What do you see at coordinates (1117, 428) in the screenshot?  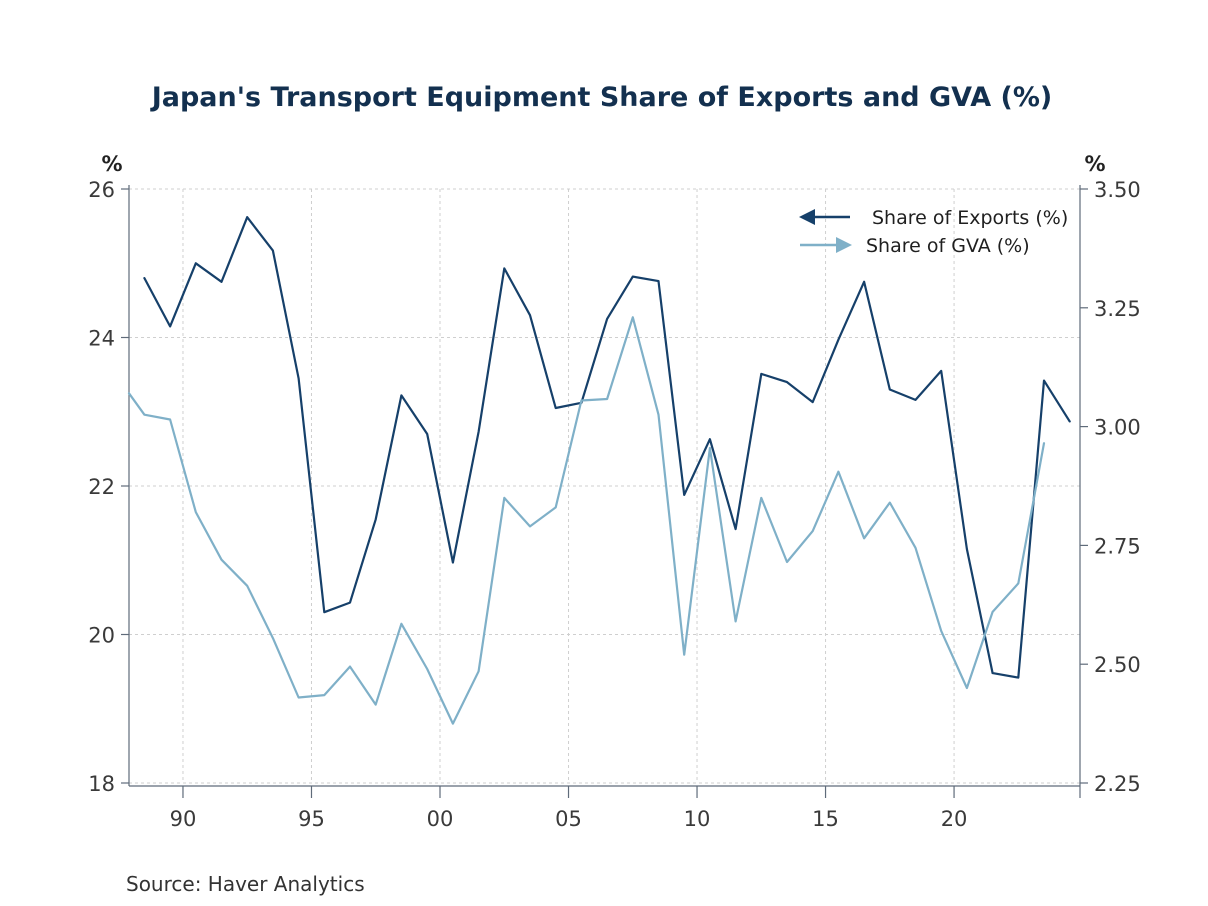 I see `right-tick-label: 3.00` at bounding box center [1117, 428].